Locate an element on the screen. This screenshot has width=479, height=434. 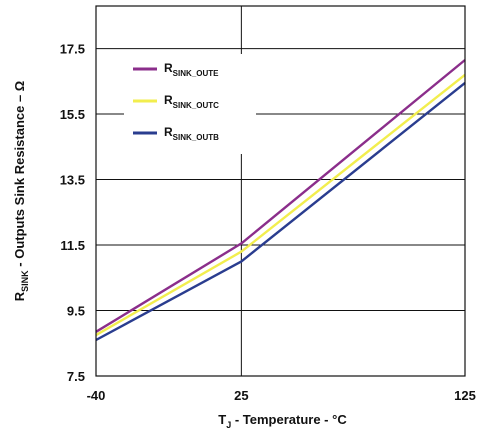
x-tick-labels: -40 25 125 is located at coordinates (281, 395).